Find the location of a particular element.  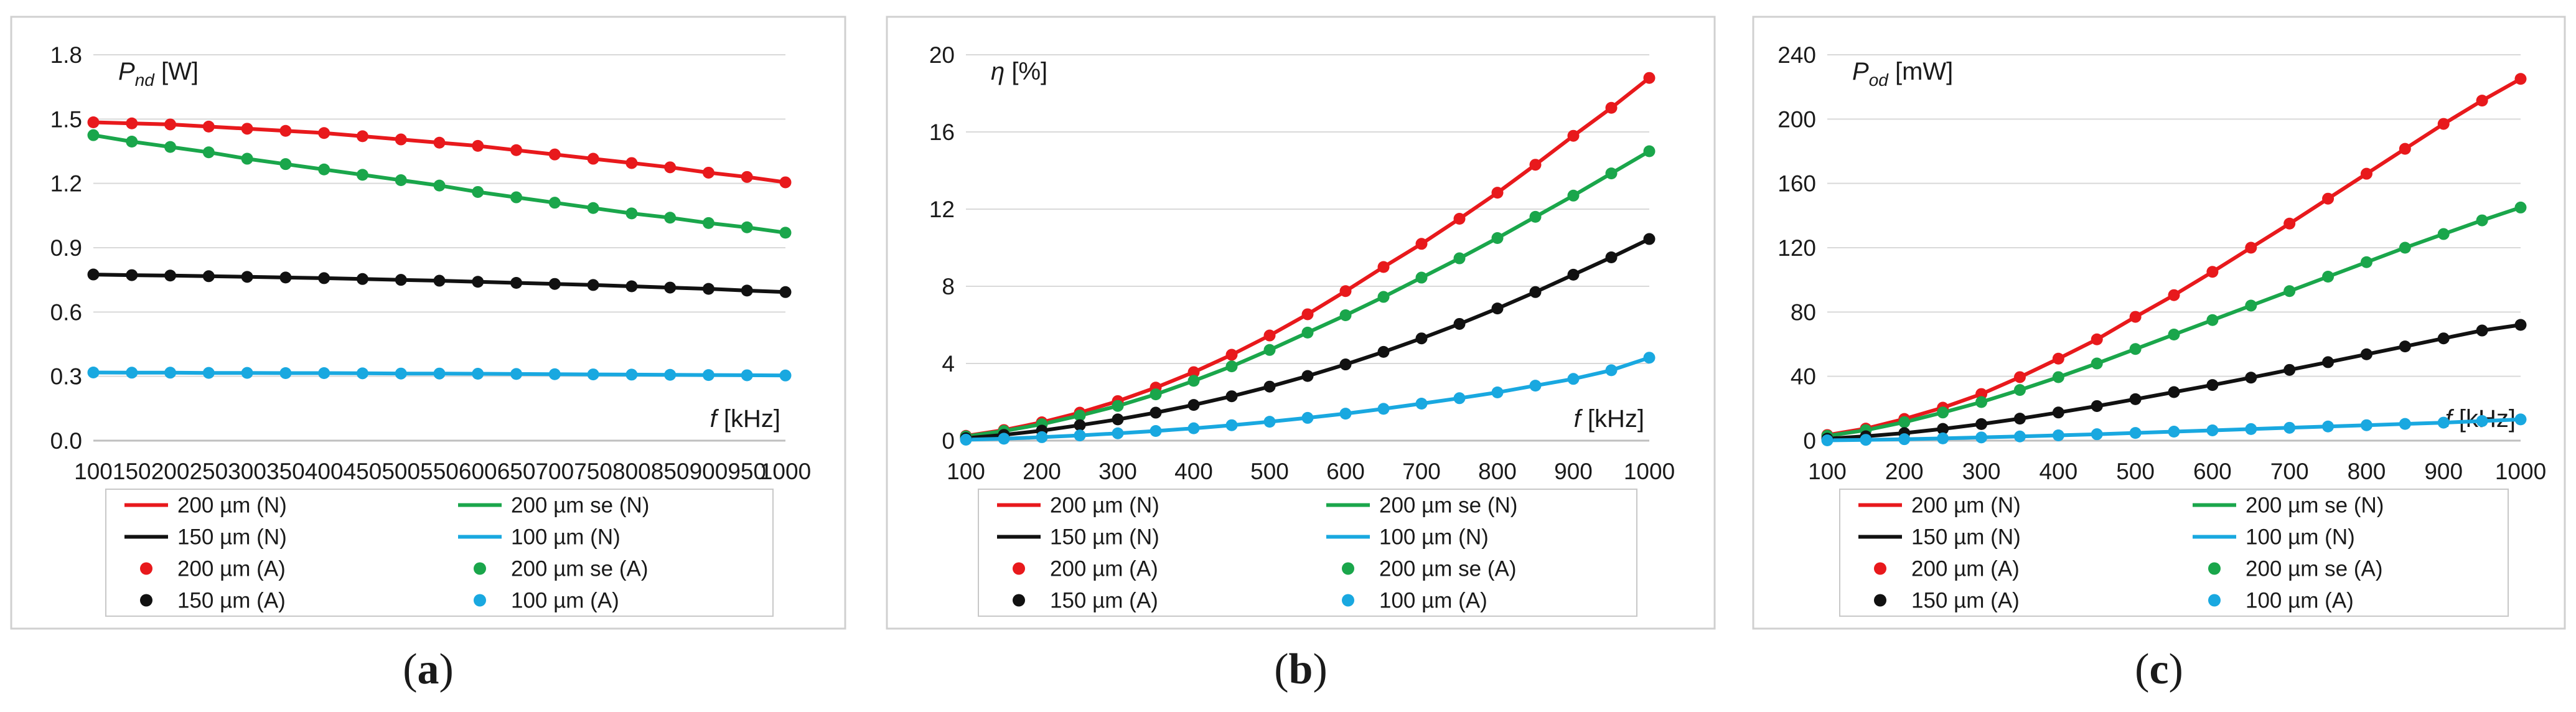

y-tick-label: 0.0 is located at coordinates (66, 441).